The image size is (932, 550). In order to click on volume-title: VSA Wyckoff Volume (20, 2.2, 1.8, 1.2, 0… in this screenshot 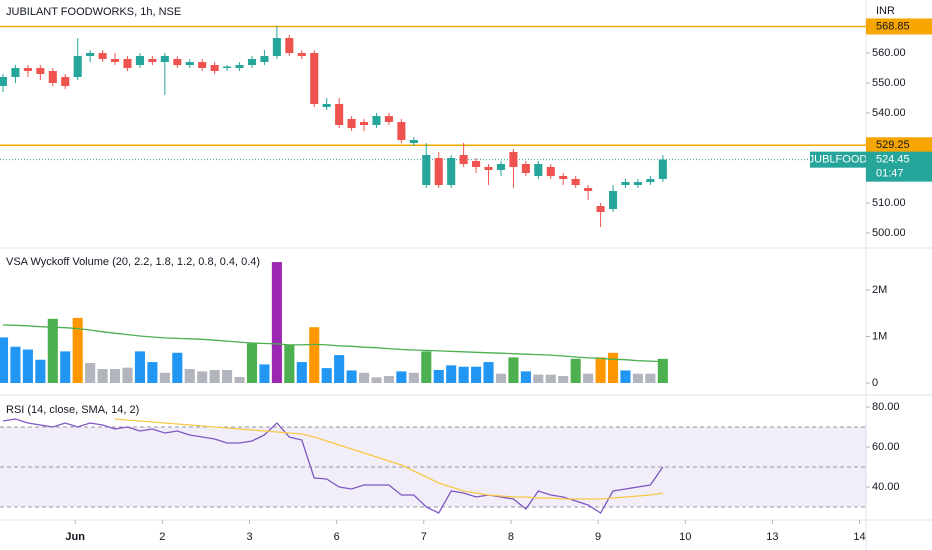, I will do `click(133, 262)`.